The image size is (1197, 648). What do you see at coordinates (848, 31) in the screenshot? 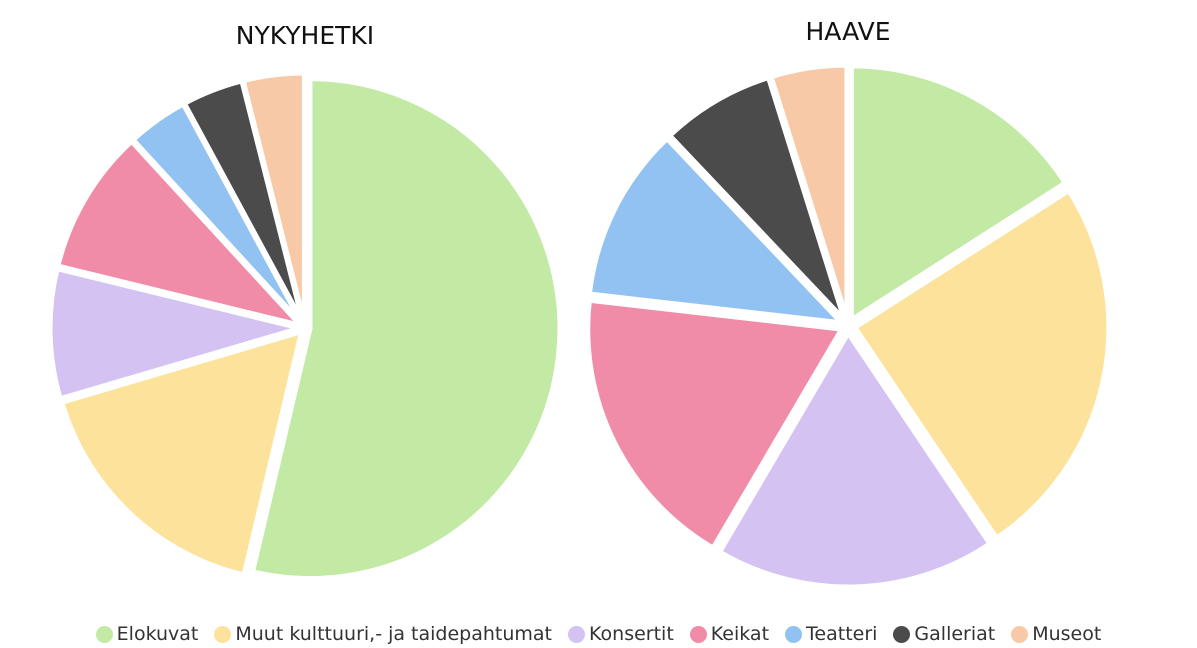
I see `chart-title-haave: HAAVE` at bounding box center [848, 31].